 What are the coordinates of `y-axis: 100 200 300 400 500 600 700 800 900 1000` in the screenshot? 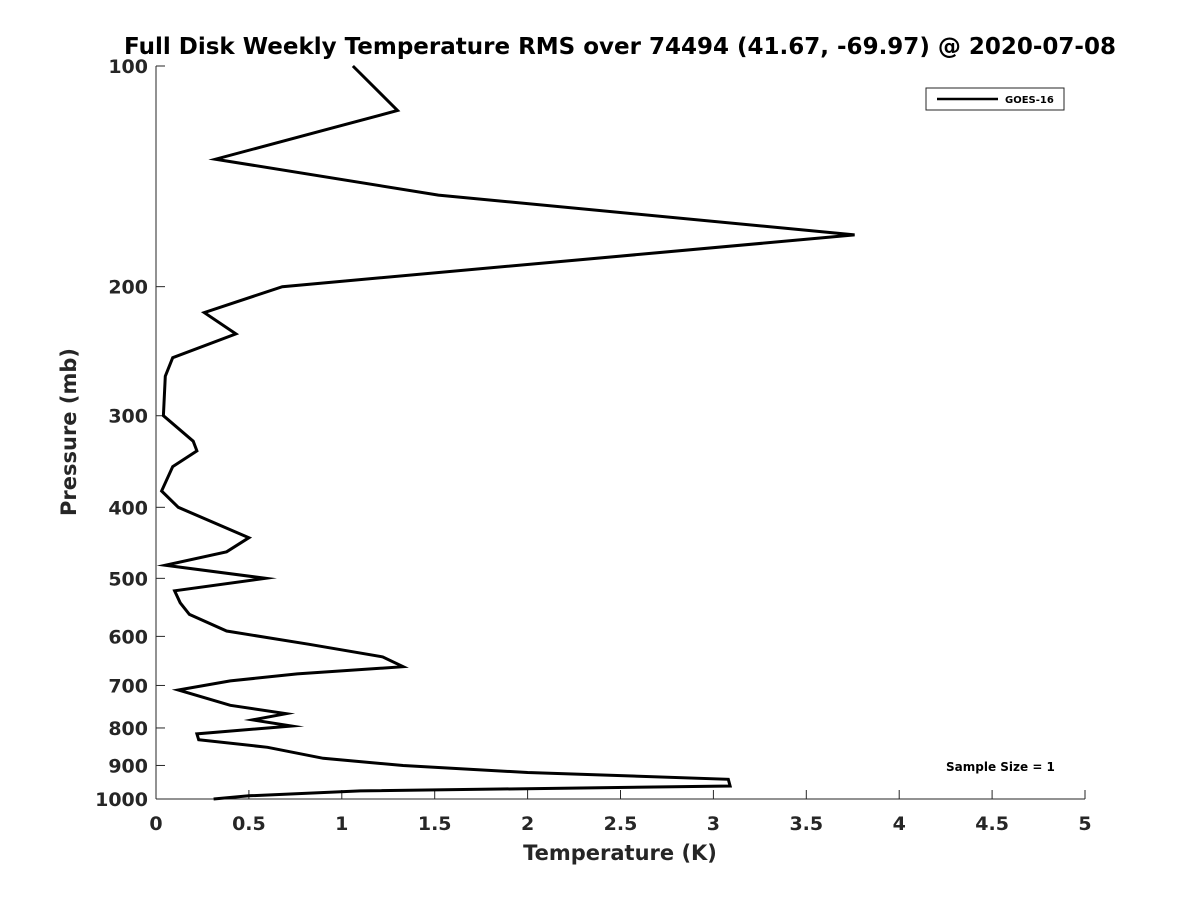 It's located at (130, 433).